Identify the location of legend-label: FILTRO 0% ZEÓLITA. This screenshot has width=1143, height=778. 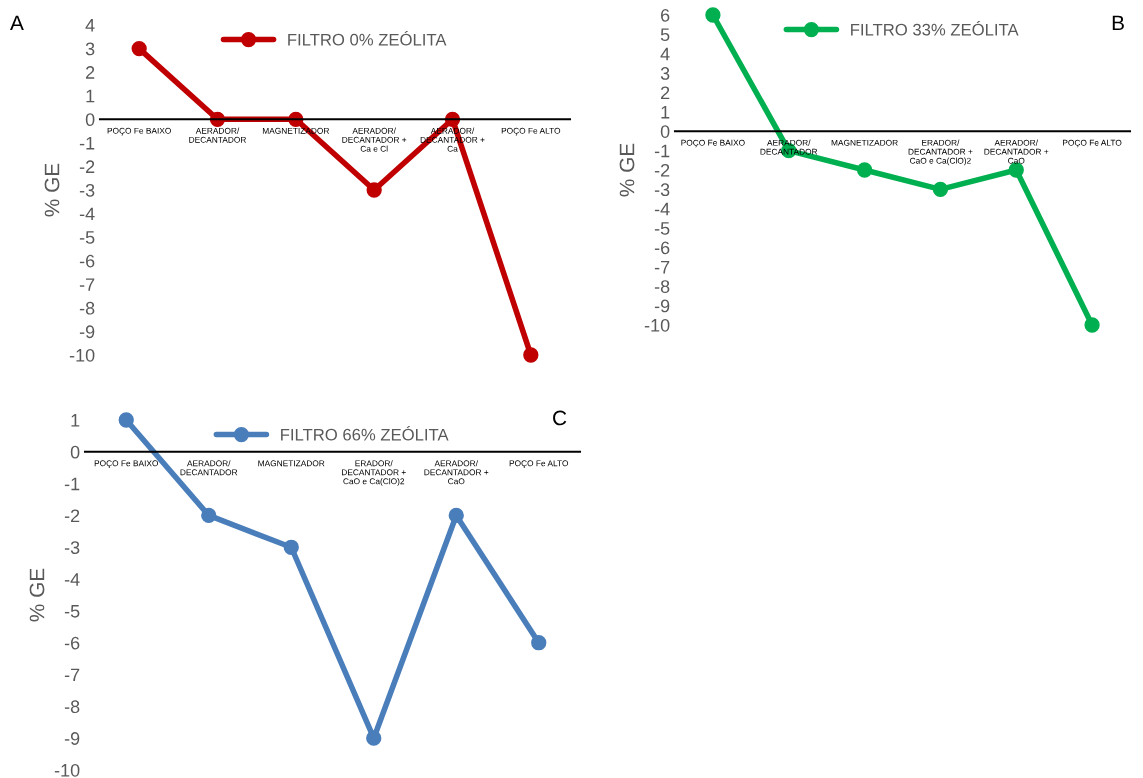
(367, 38).